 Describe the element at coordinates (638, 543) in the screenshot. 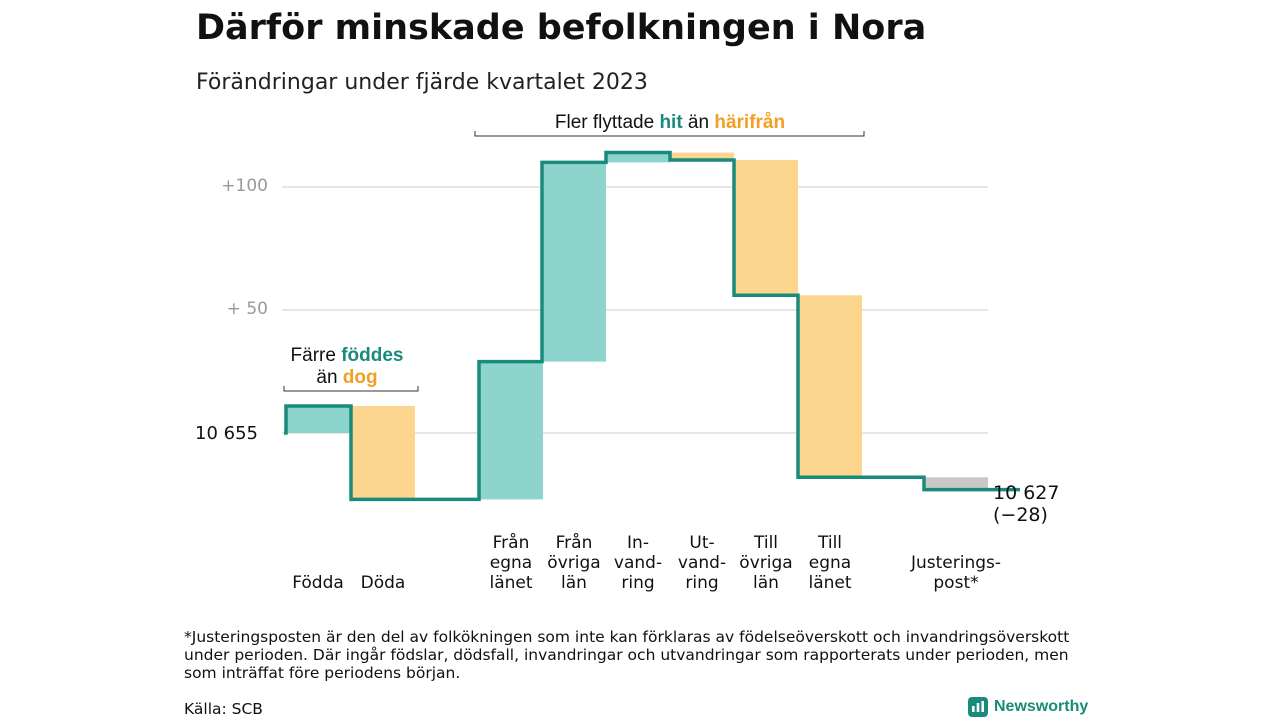

I see `category-label-line: In-` at that location.